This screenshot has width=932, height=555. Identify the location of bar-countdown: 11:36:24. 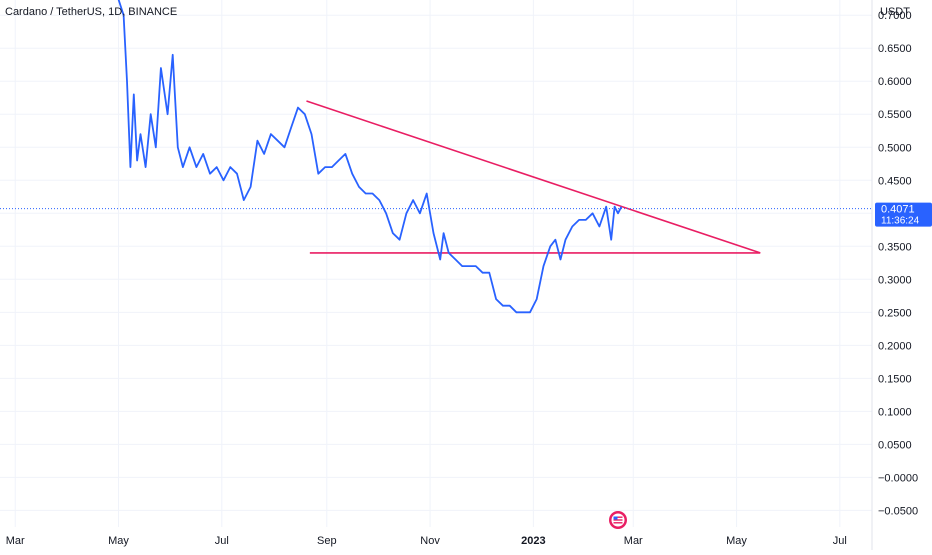
(900, 221).